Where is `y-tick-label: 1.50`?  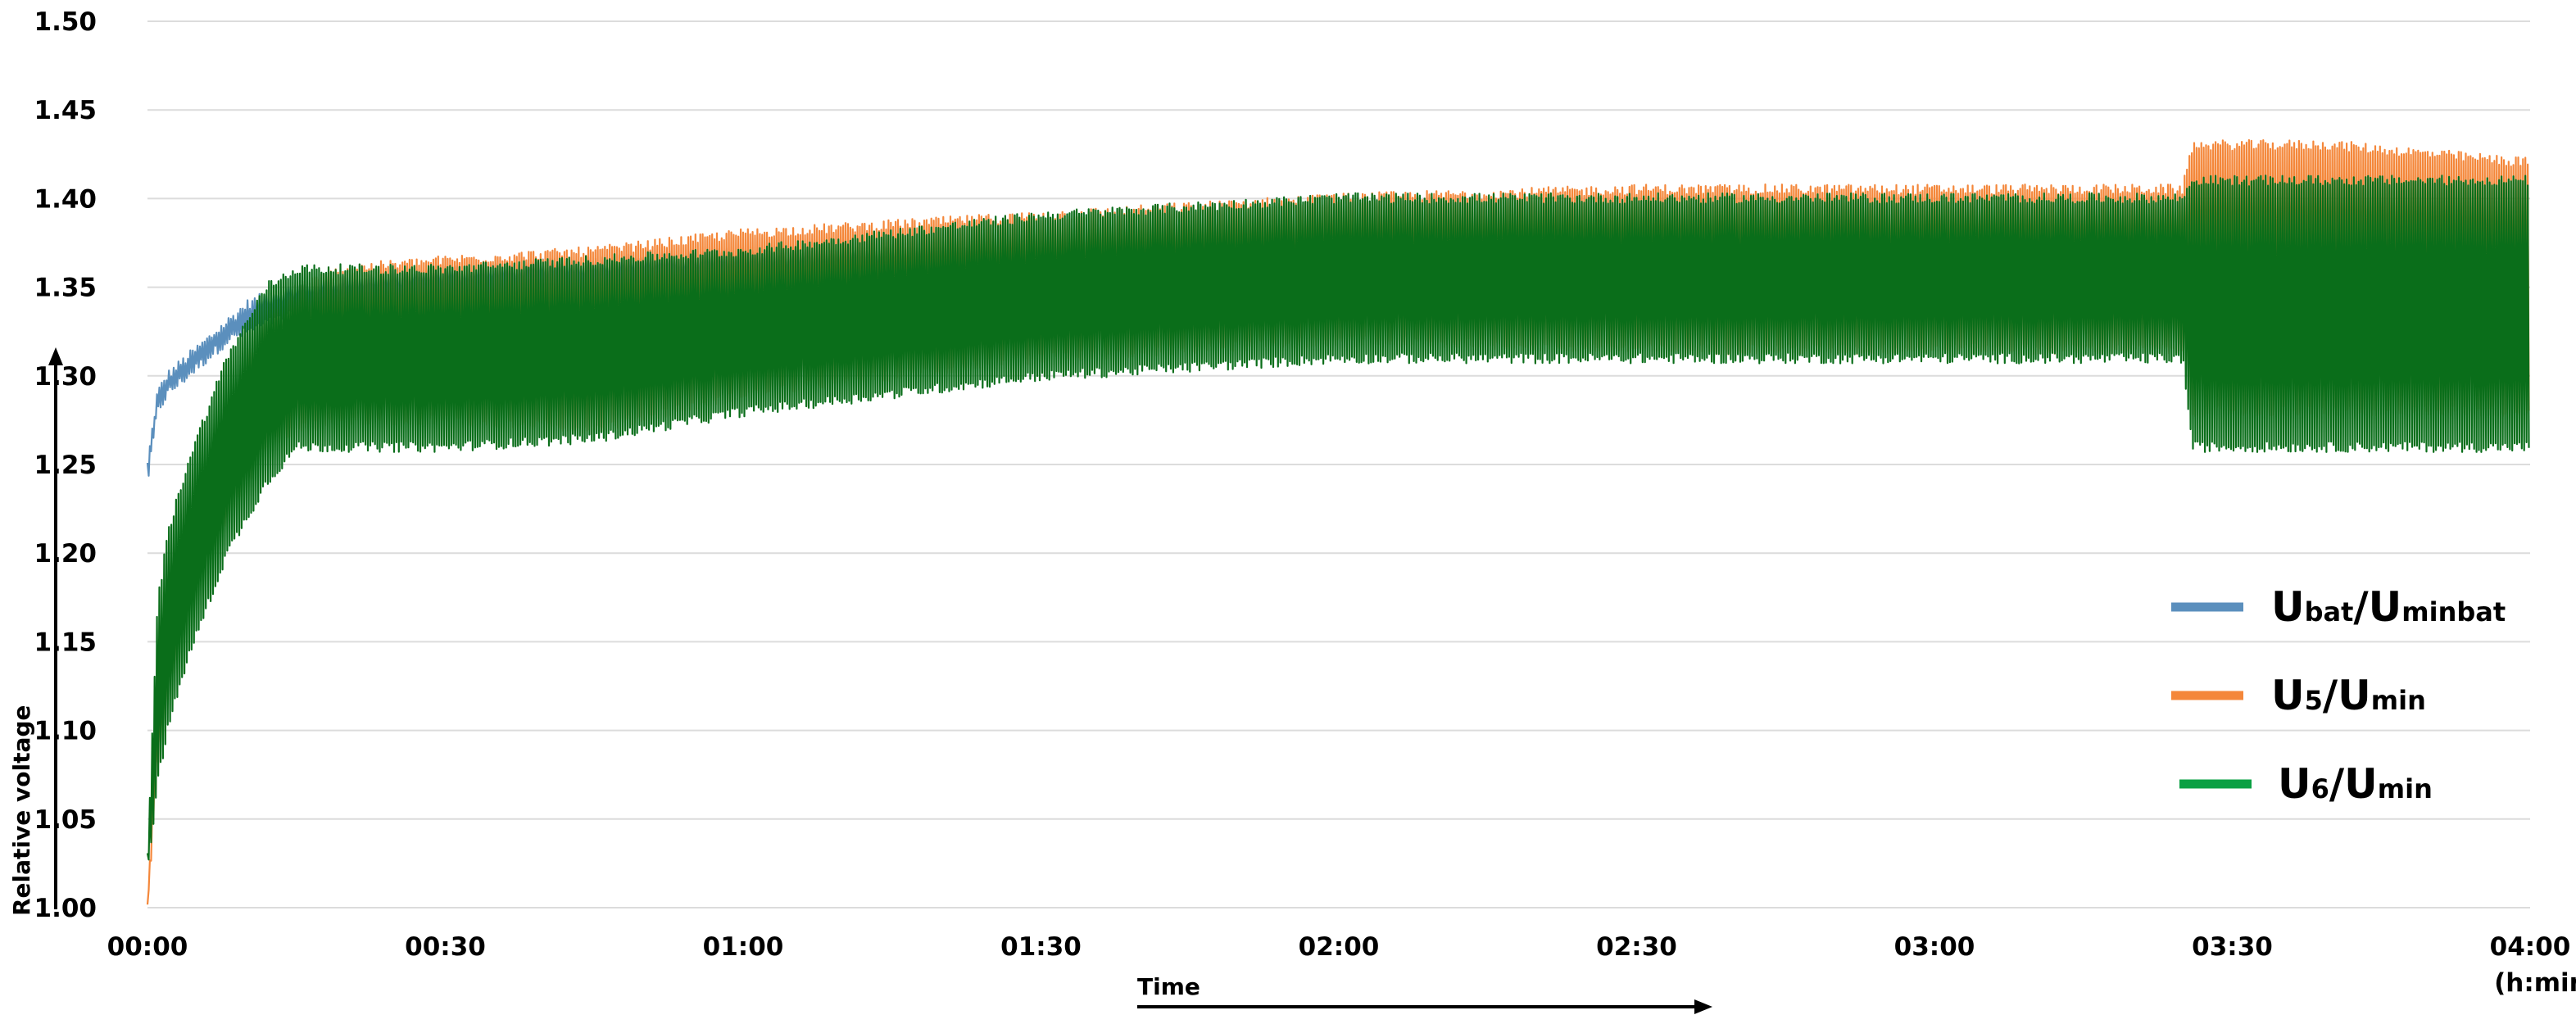 y-tick-label: 1.50 is located at coordinates (66, 22).